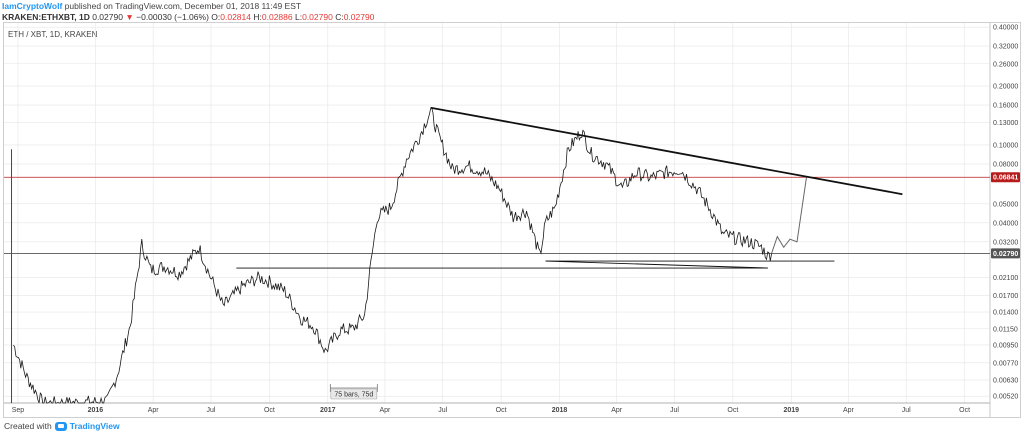  Describe the element at coordinates (107, 17) in the screenshot. I see `last-price: 0.02790` at that location.